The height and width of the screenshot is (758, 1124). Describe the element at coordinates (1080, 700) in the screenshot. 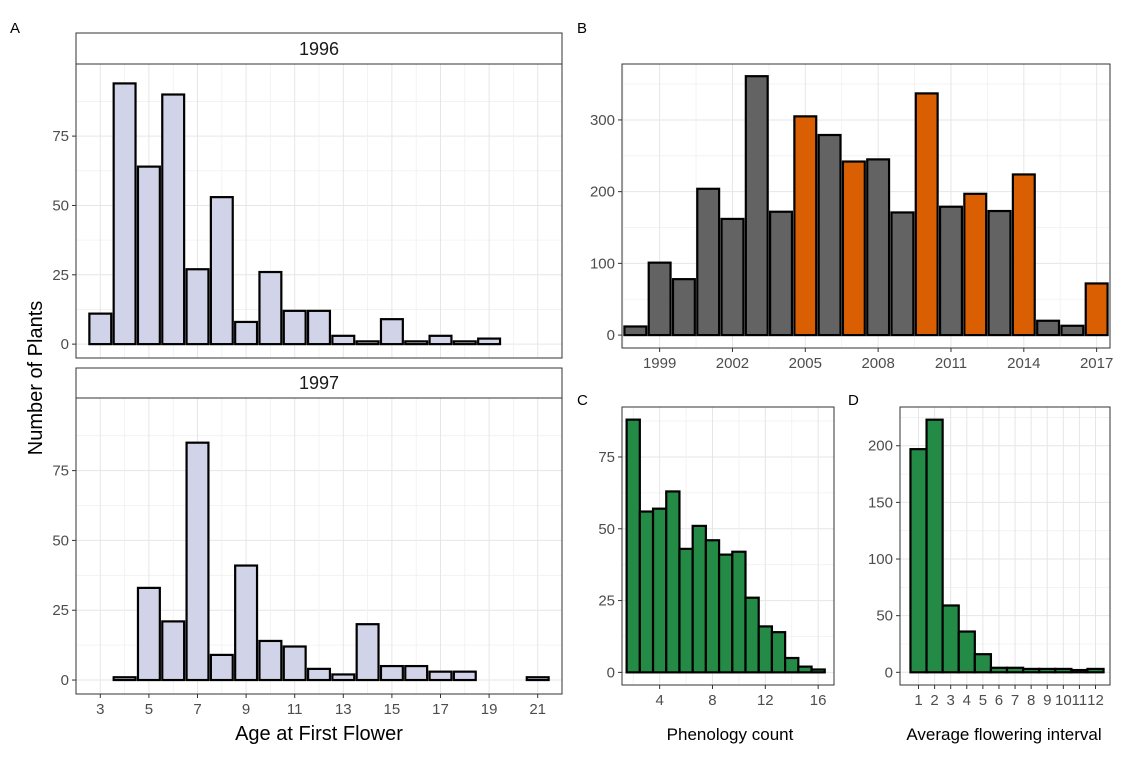

I see `d-x-tick-label: 11` at that location.